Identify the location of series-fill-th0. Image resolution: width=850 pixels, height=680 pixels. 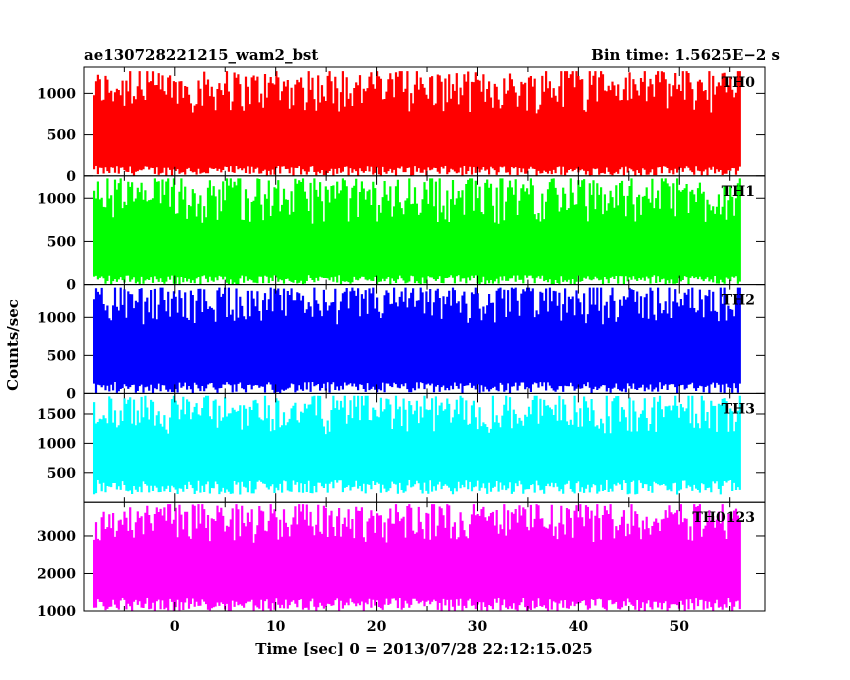
(417, 150).